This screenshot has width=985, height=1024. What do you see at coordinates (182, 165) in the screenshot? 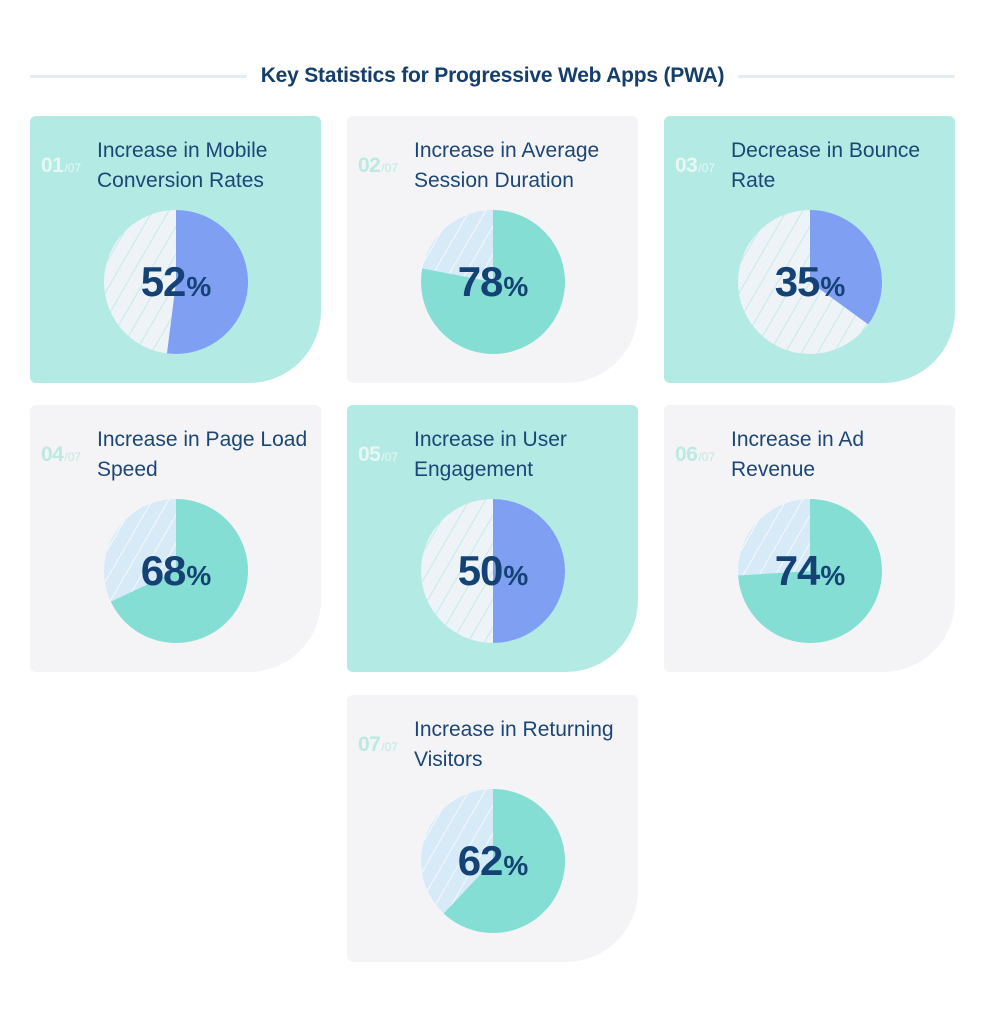
I see `card-label: Increase in Mobile Conversion Rates` at bounding box center [182, 165].